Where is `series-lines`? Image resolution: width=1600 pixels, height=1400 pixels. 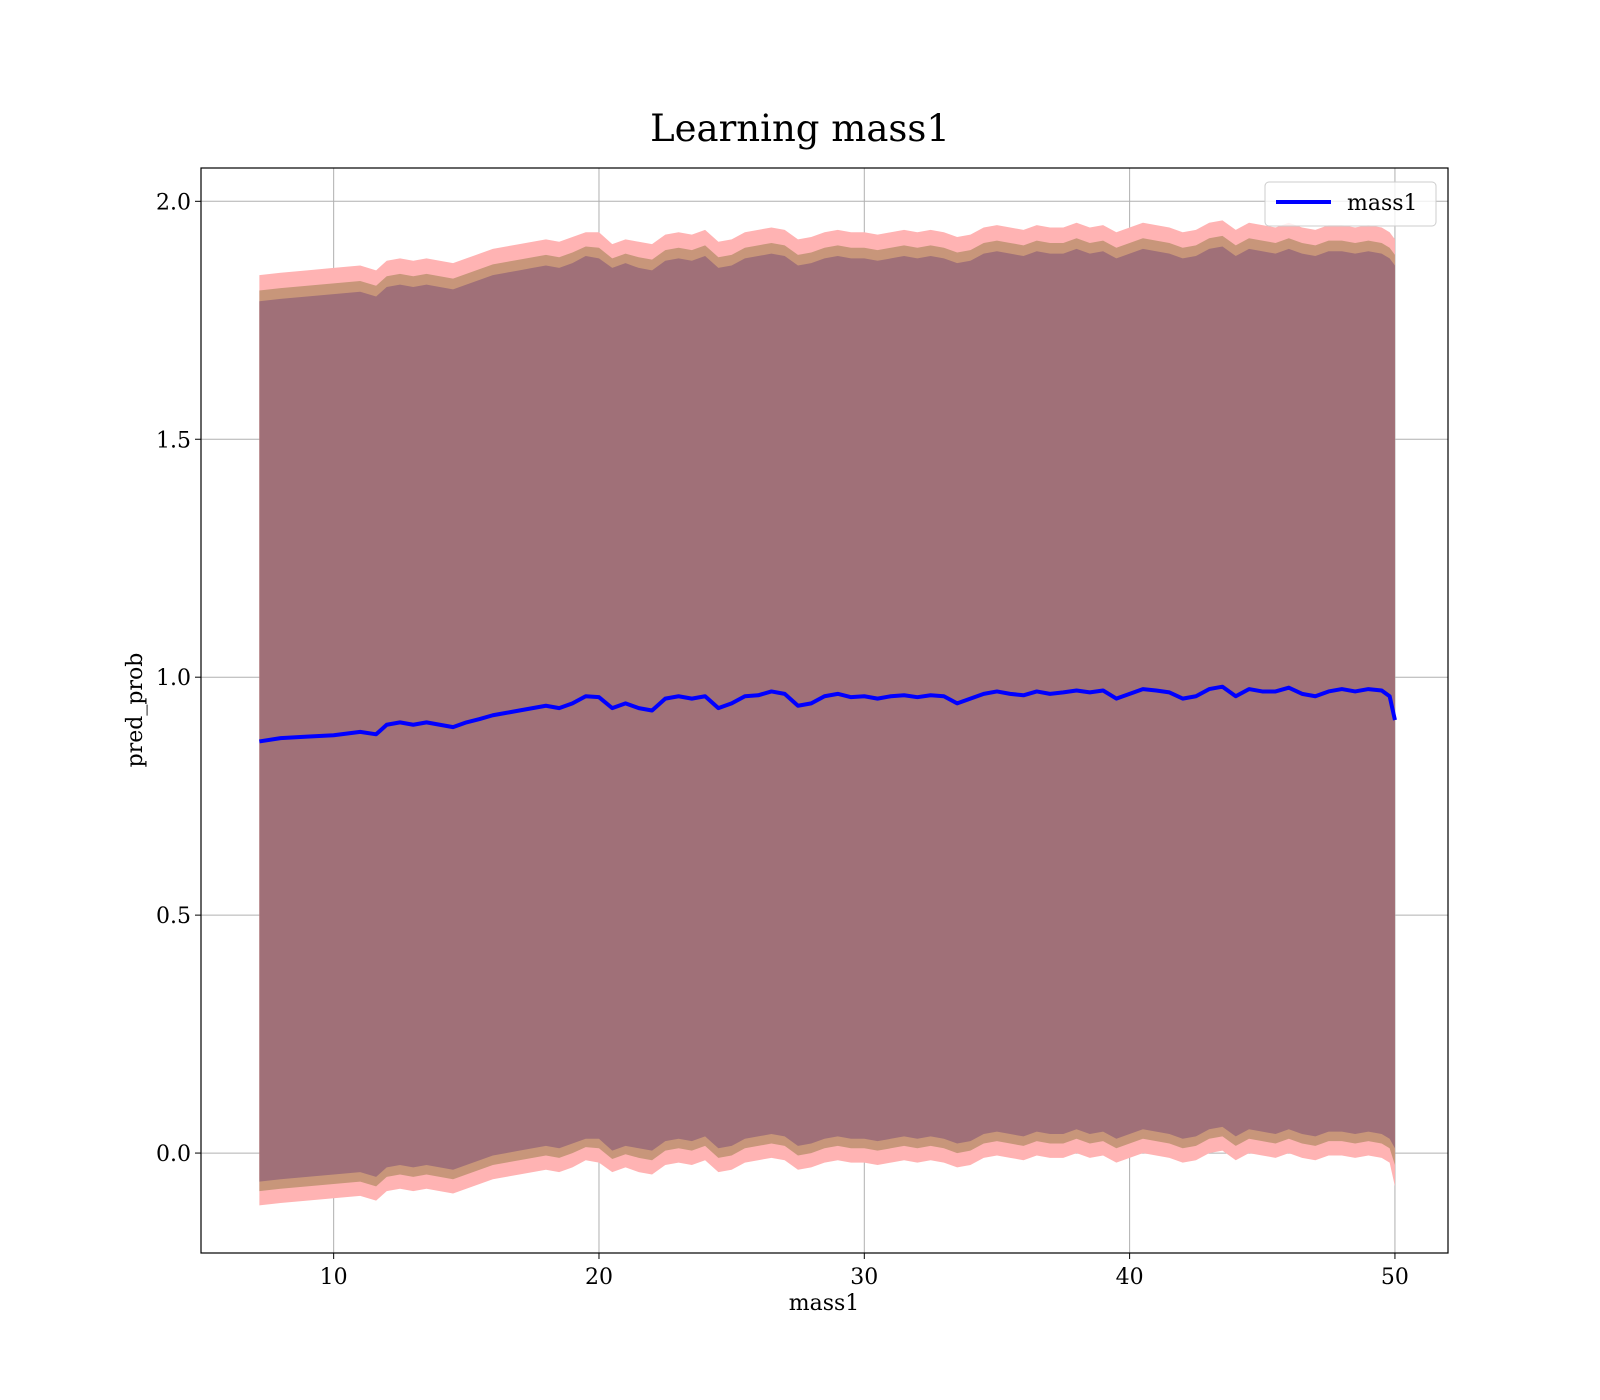 series-lines is located at coordinates (828, 714).